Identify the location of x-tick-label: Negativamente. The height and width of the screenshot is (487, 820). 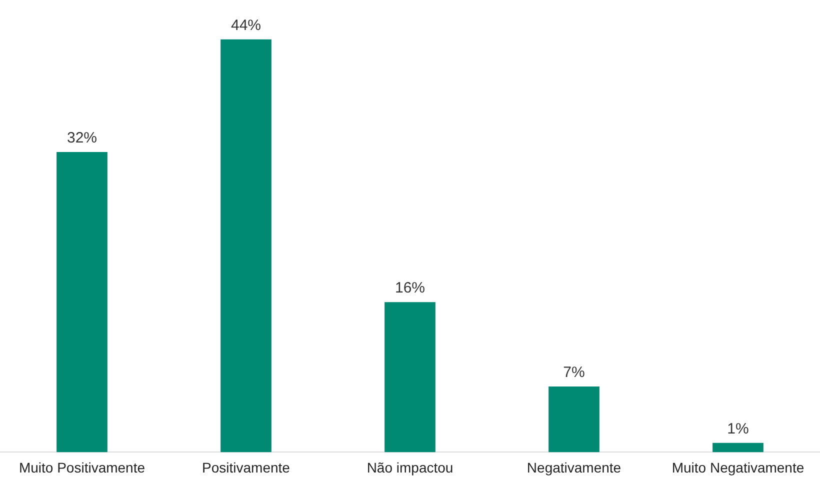
(574, 467).